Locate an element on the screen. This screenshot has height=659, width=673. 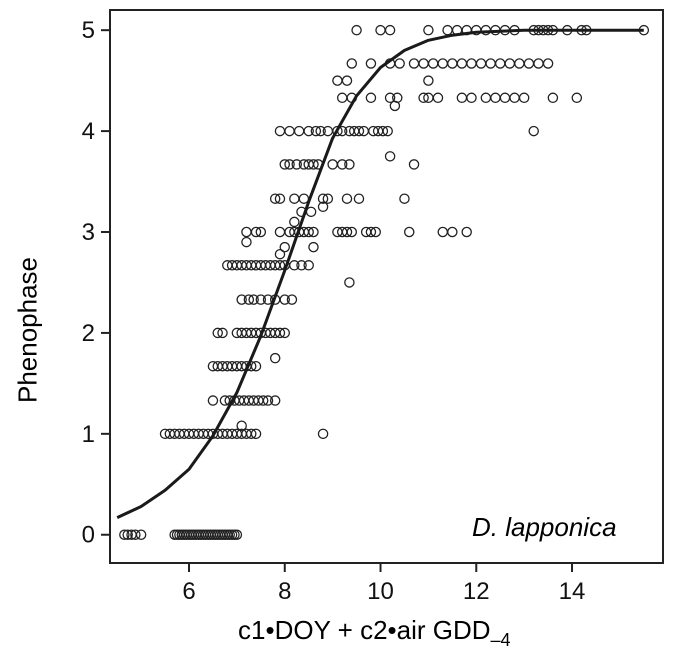
y-axis-label: Phenophase is located at coordinates (27, 330).